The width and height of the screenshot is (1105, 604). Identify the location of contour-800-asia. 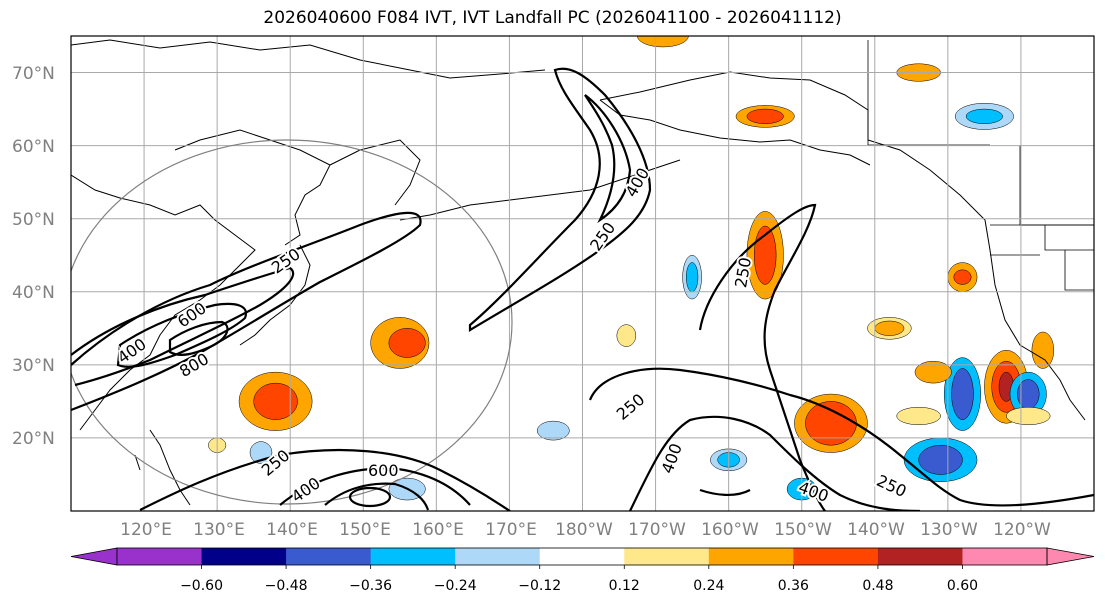
(198, 338).